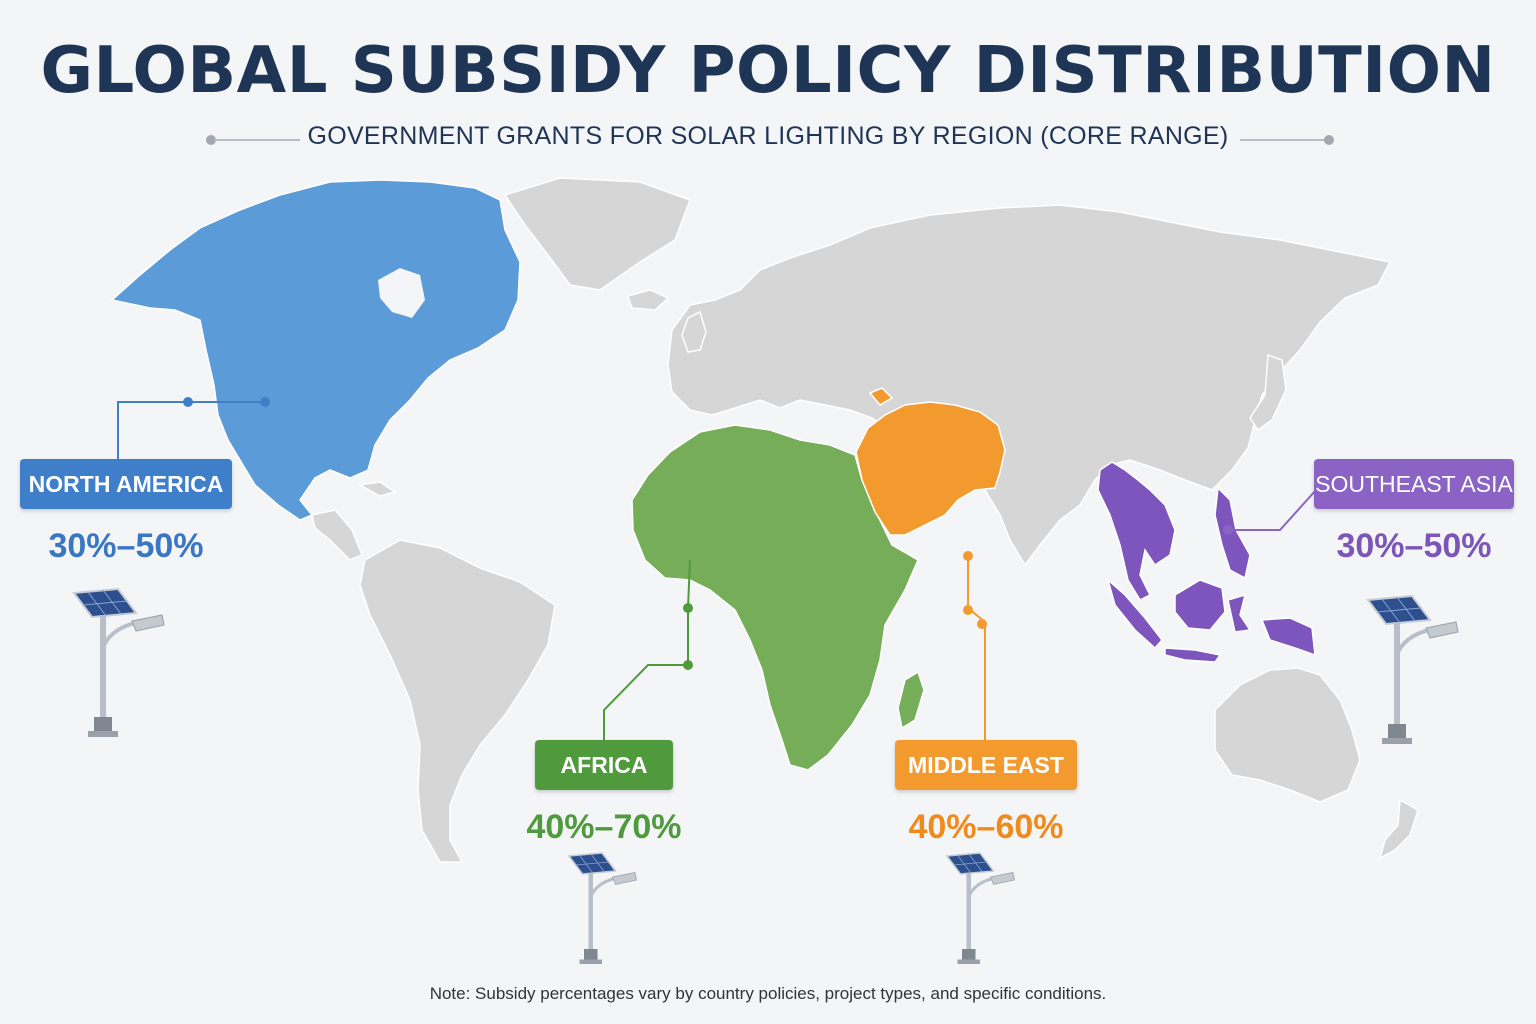  What do you see at coordinates (775, 597) in the screenshot?
I see `africa-region` at bounding box center [775, 597].